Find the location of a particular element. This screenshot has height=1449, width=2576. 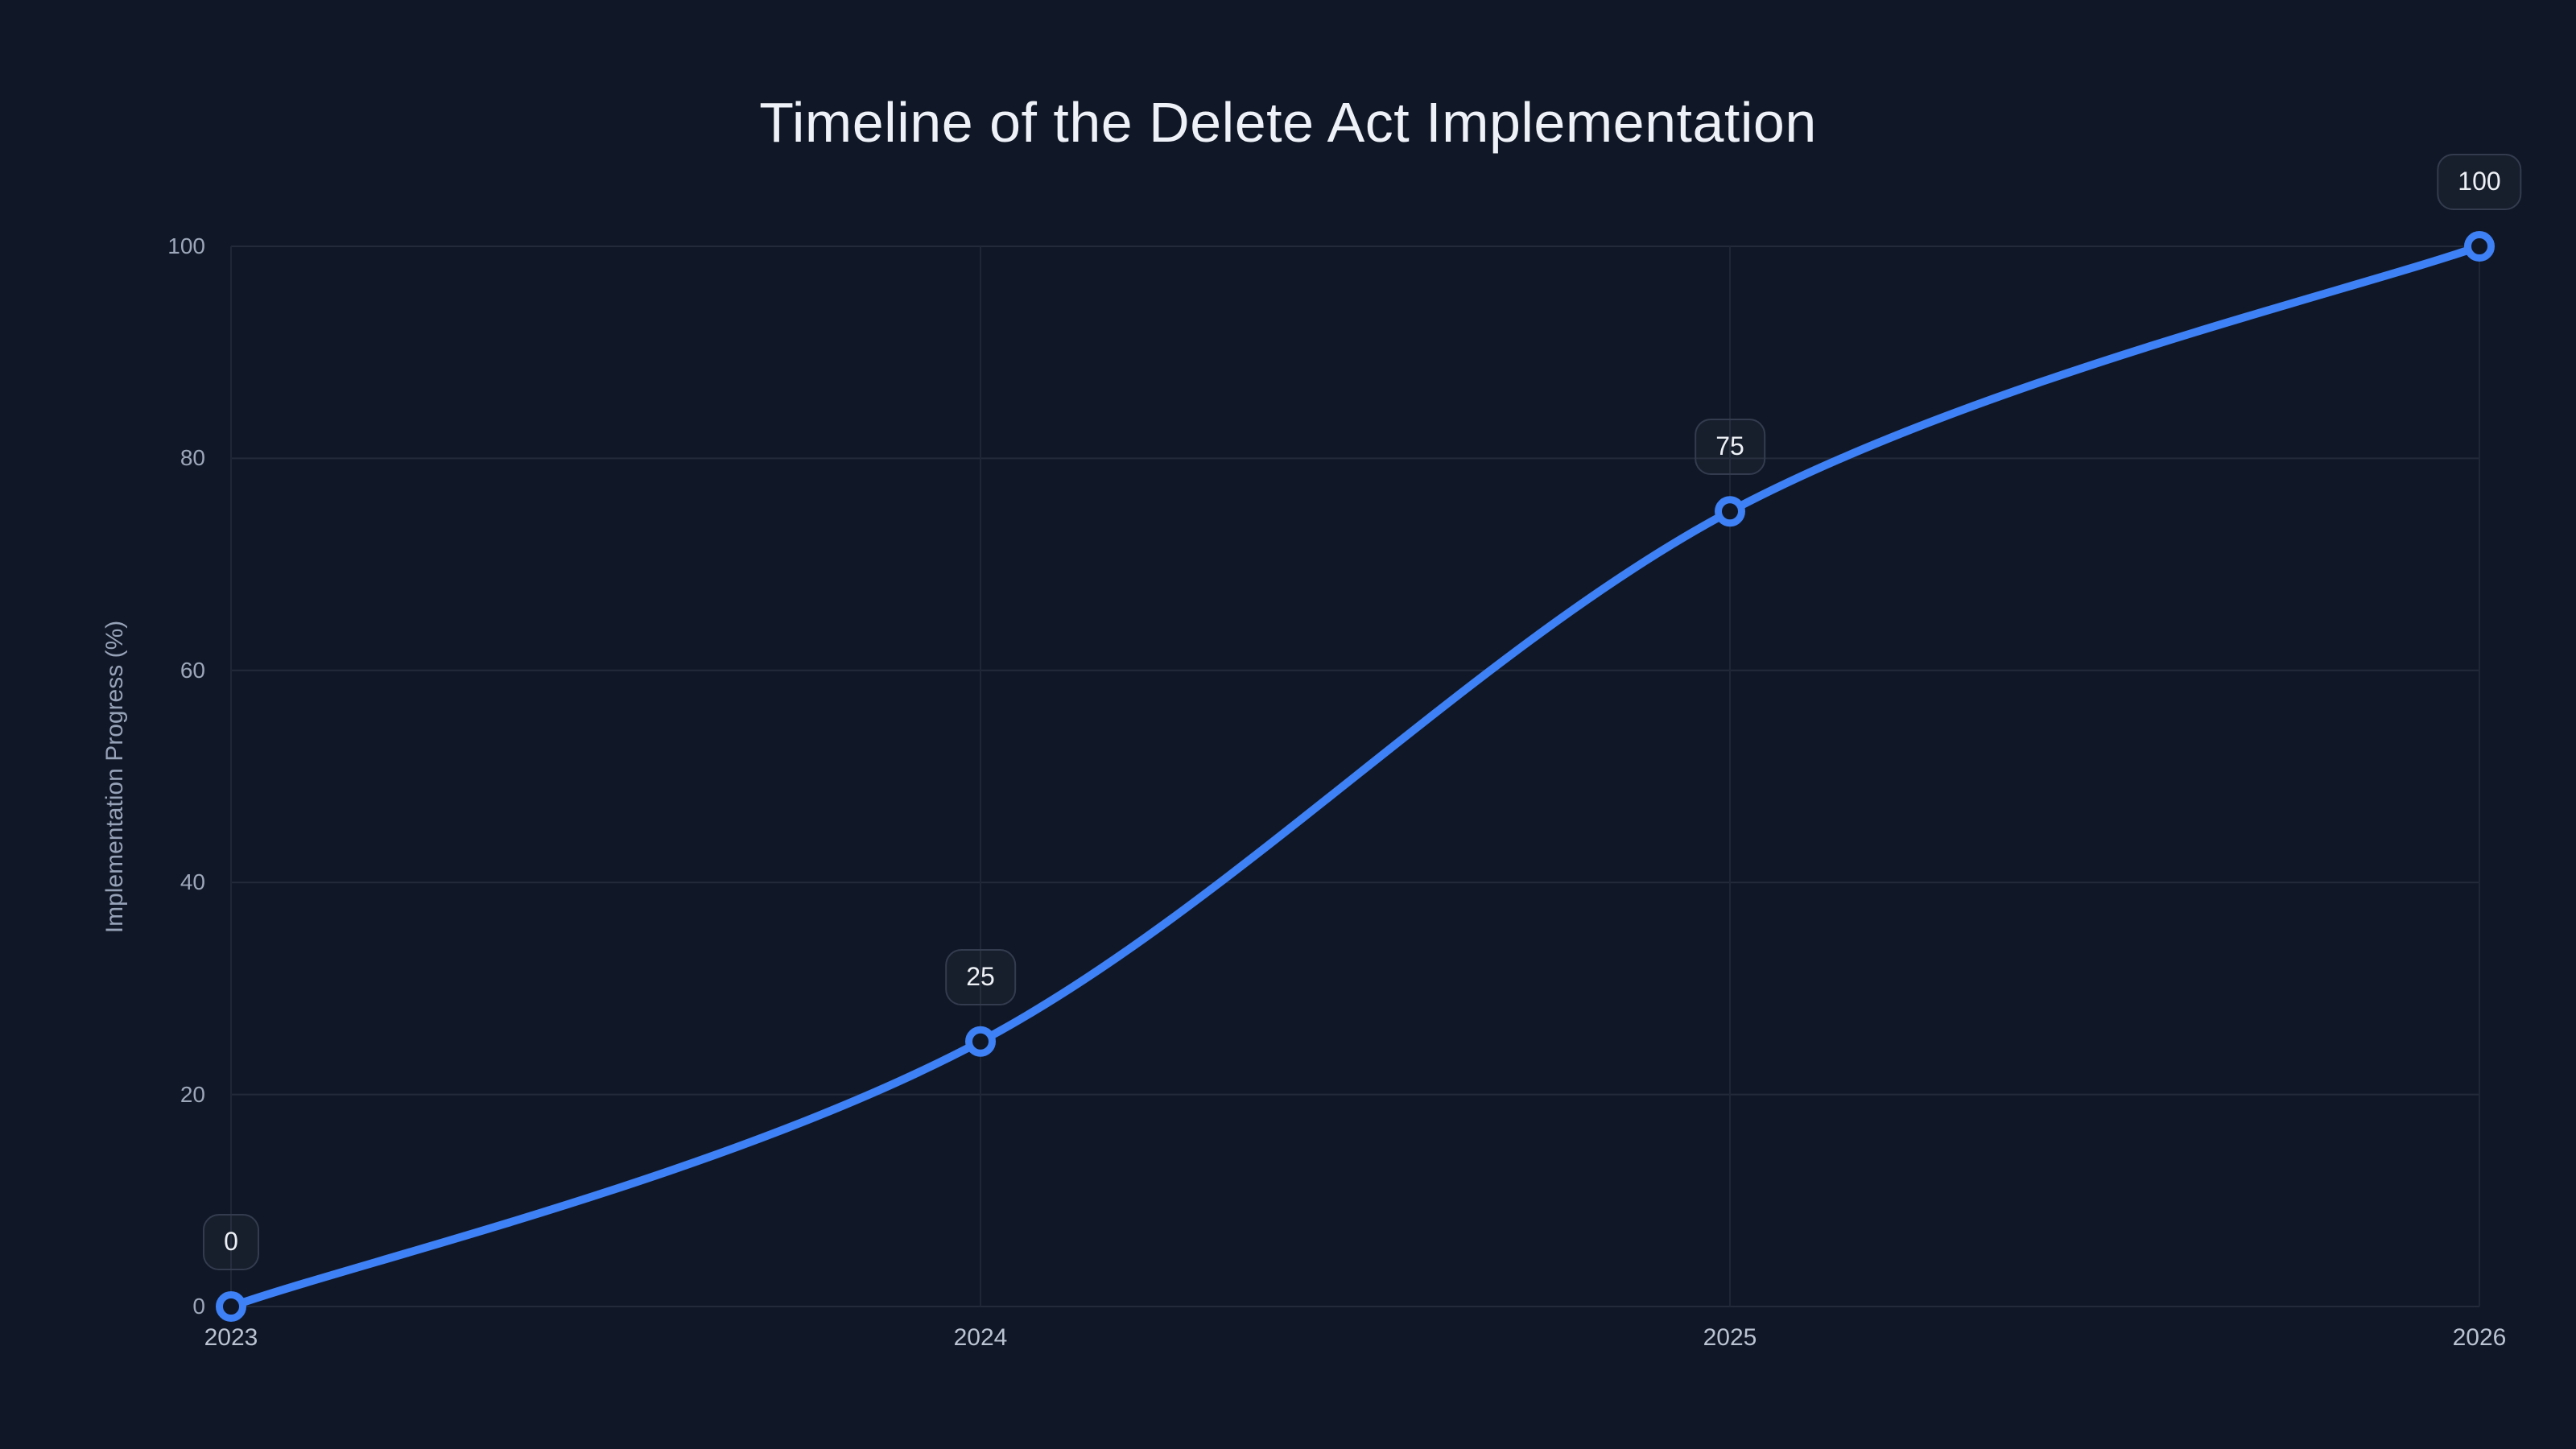

x-tick-label: 2026 is located at coordinates (2479, 1337).